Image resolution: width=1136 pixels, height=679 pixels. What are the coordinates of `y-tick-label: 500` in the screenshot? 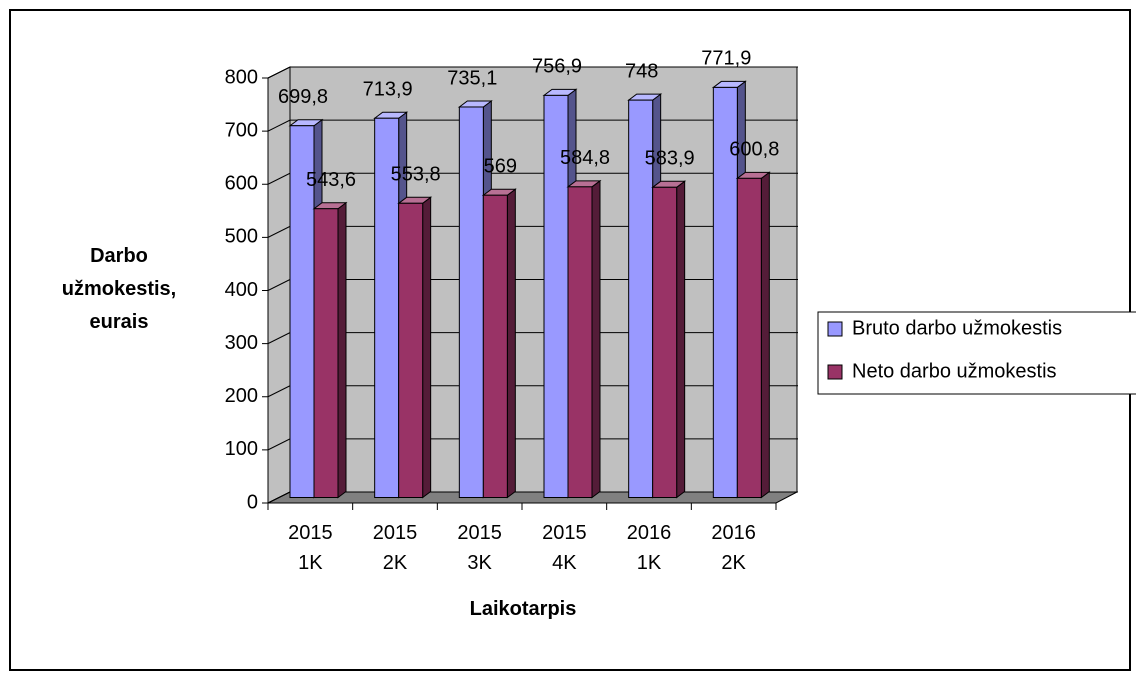 It's located at (241, 237).